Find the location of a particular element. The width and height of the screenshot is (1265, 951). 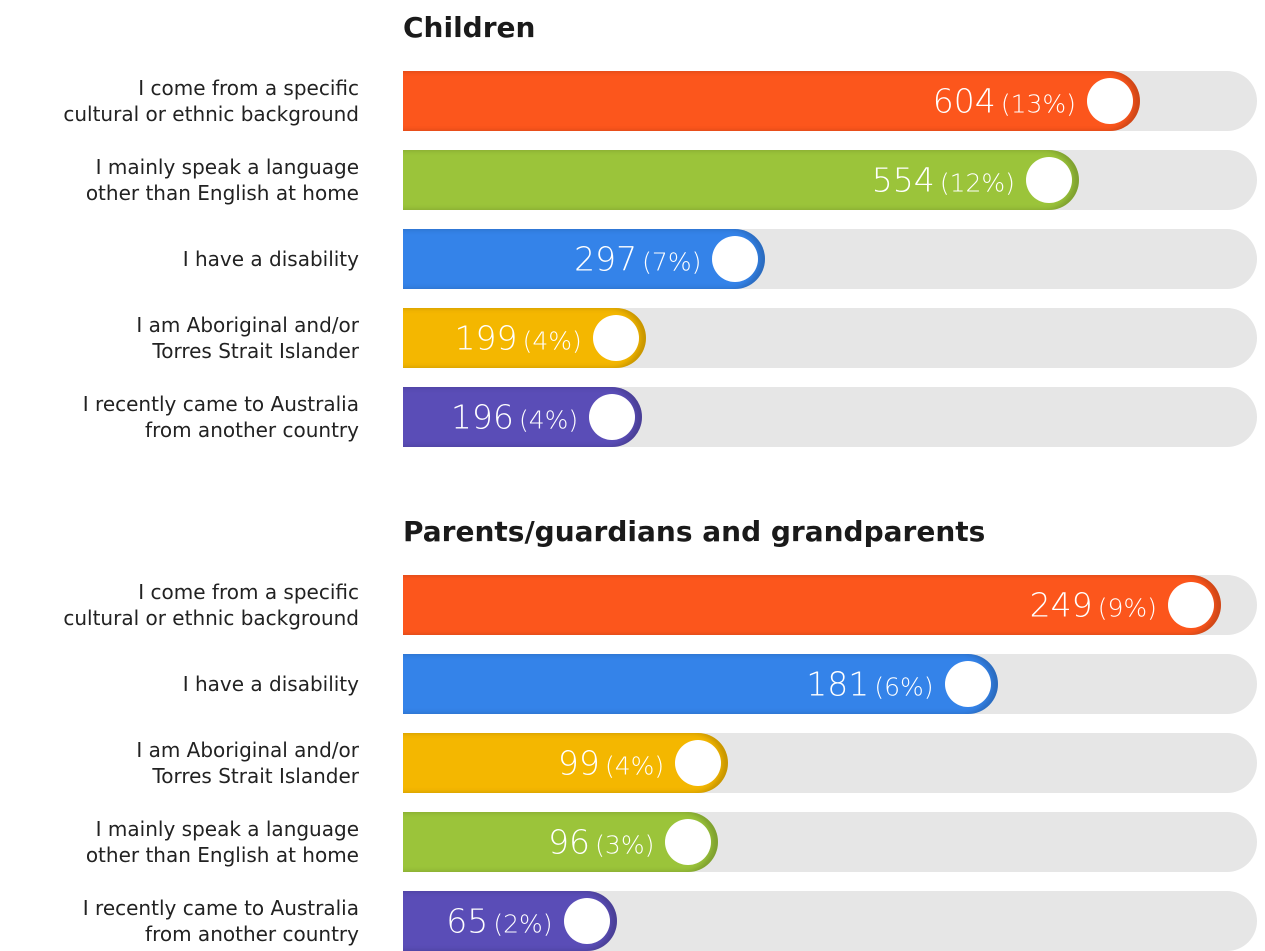

data-label: 554 (12%) is located at coordinates (943, 180).